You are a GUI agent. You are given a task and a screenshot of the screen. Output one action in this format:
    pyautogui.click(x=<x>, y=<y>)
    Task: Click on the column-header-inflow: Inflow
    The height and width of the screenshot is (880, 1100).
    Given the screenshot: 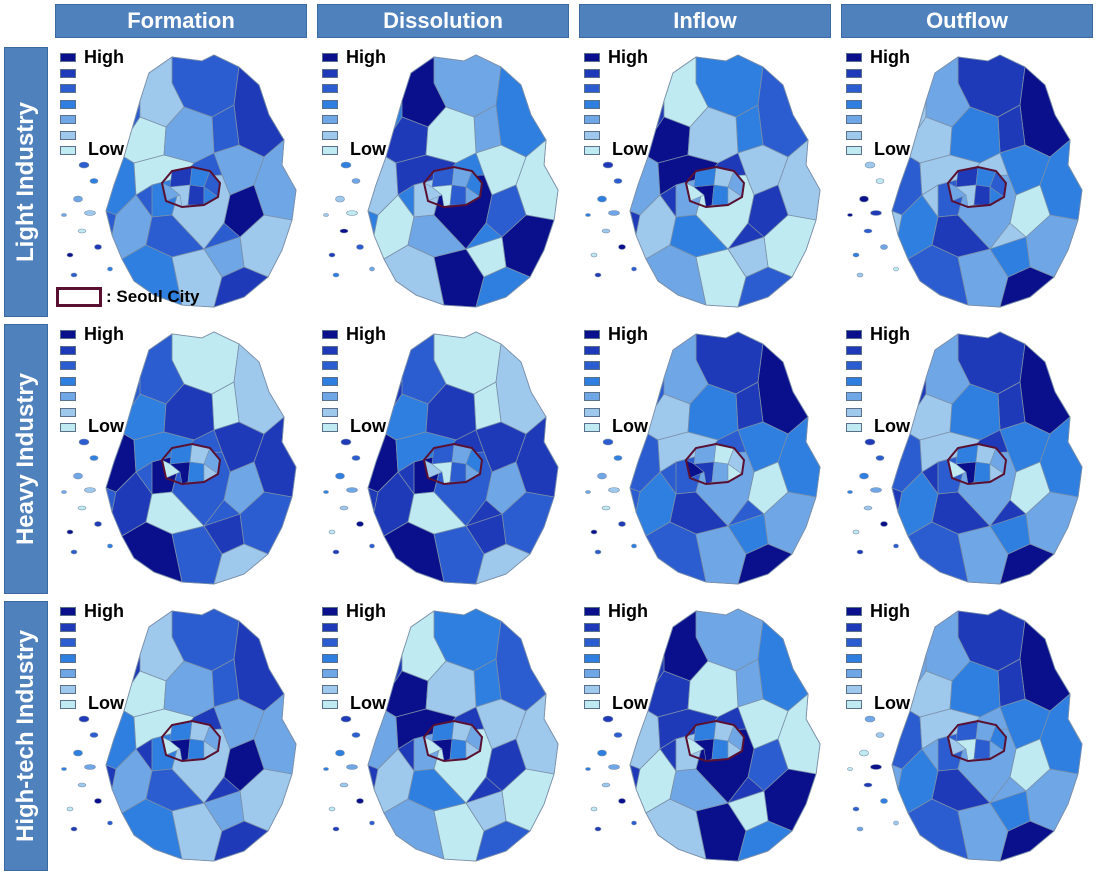 What is the action you would take?
    pyautogui.click(x=705, y=21)
    